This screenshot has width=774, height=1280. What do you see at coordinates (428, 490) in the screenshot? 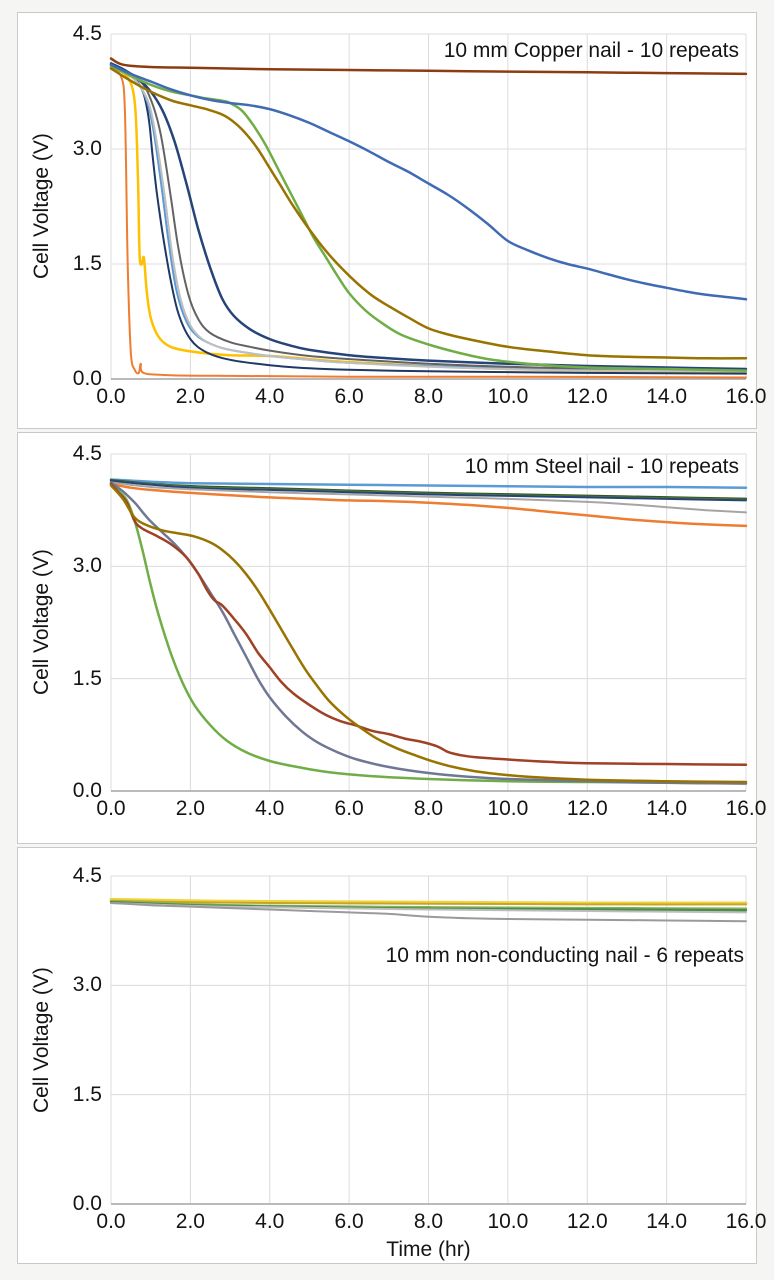
I see `series-path-repeat-navy-flat` at bounding box center [428, 490].